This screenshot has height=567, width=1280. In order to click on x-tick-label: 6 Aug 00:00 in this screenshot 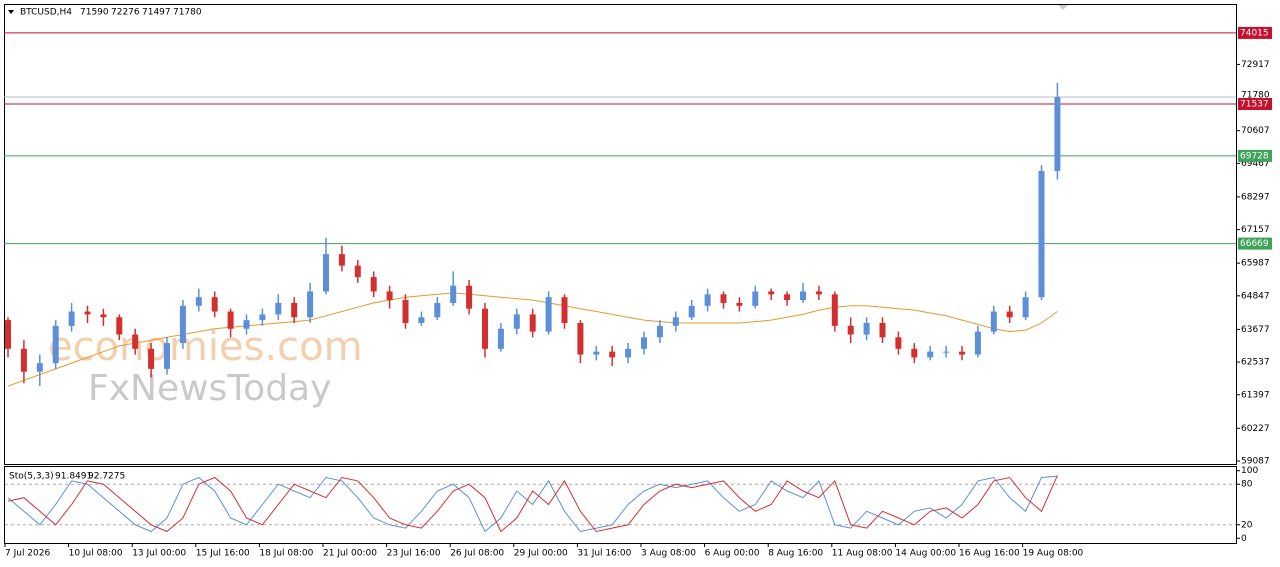, I will do `click(732, 554)`.